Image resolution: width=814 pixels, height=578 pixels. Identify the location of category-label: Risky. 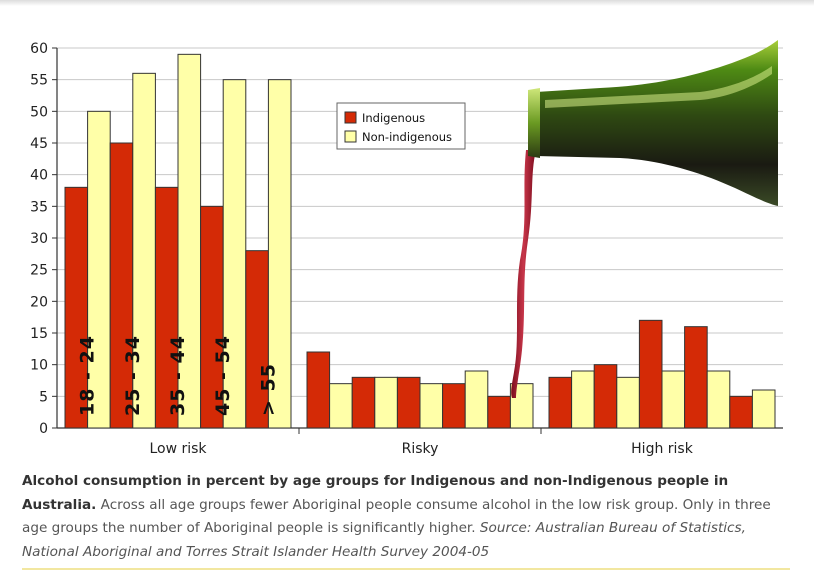
(420, 449).